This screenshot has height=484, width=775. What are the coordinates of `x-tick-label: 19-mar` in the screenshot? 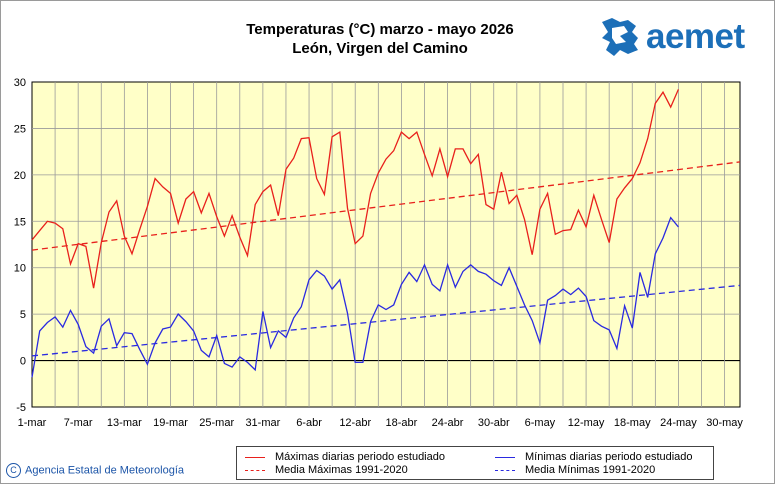 It's located at (170, 423).